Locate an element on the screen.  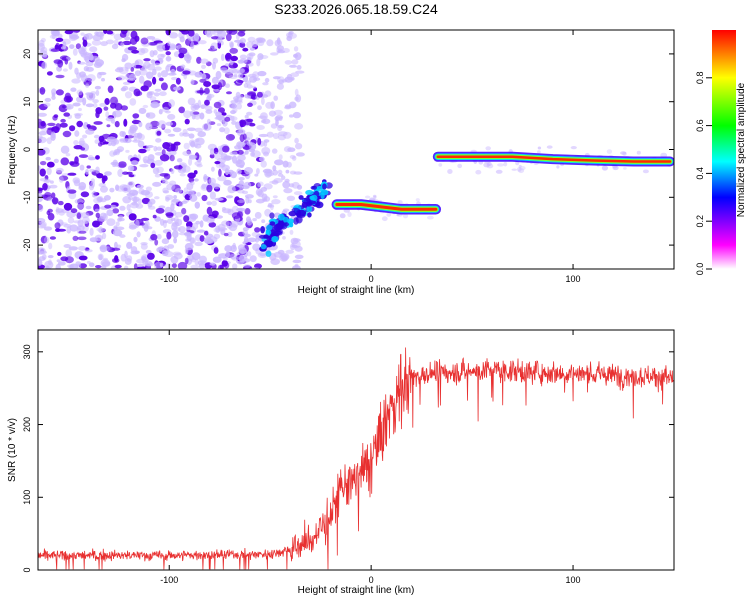
spectrogram-y-label: Frequency (Hz) is located at coordinates (12, 150).